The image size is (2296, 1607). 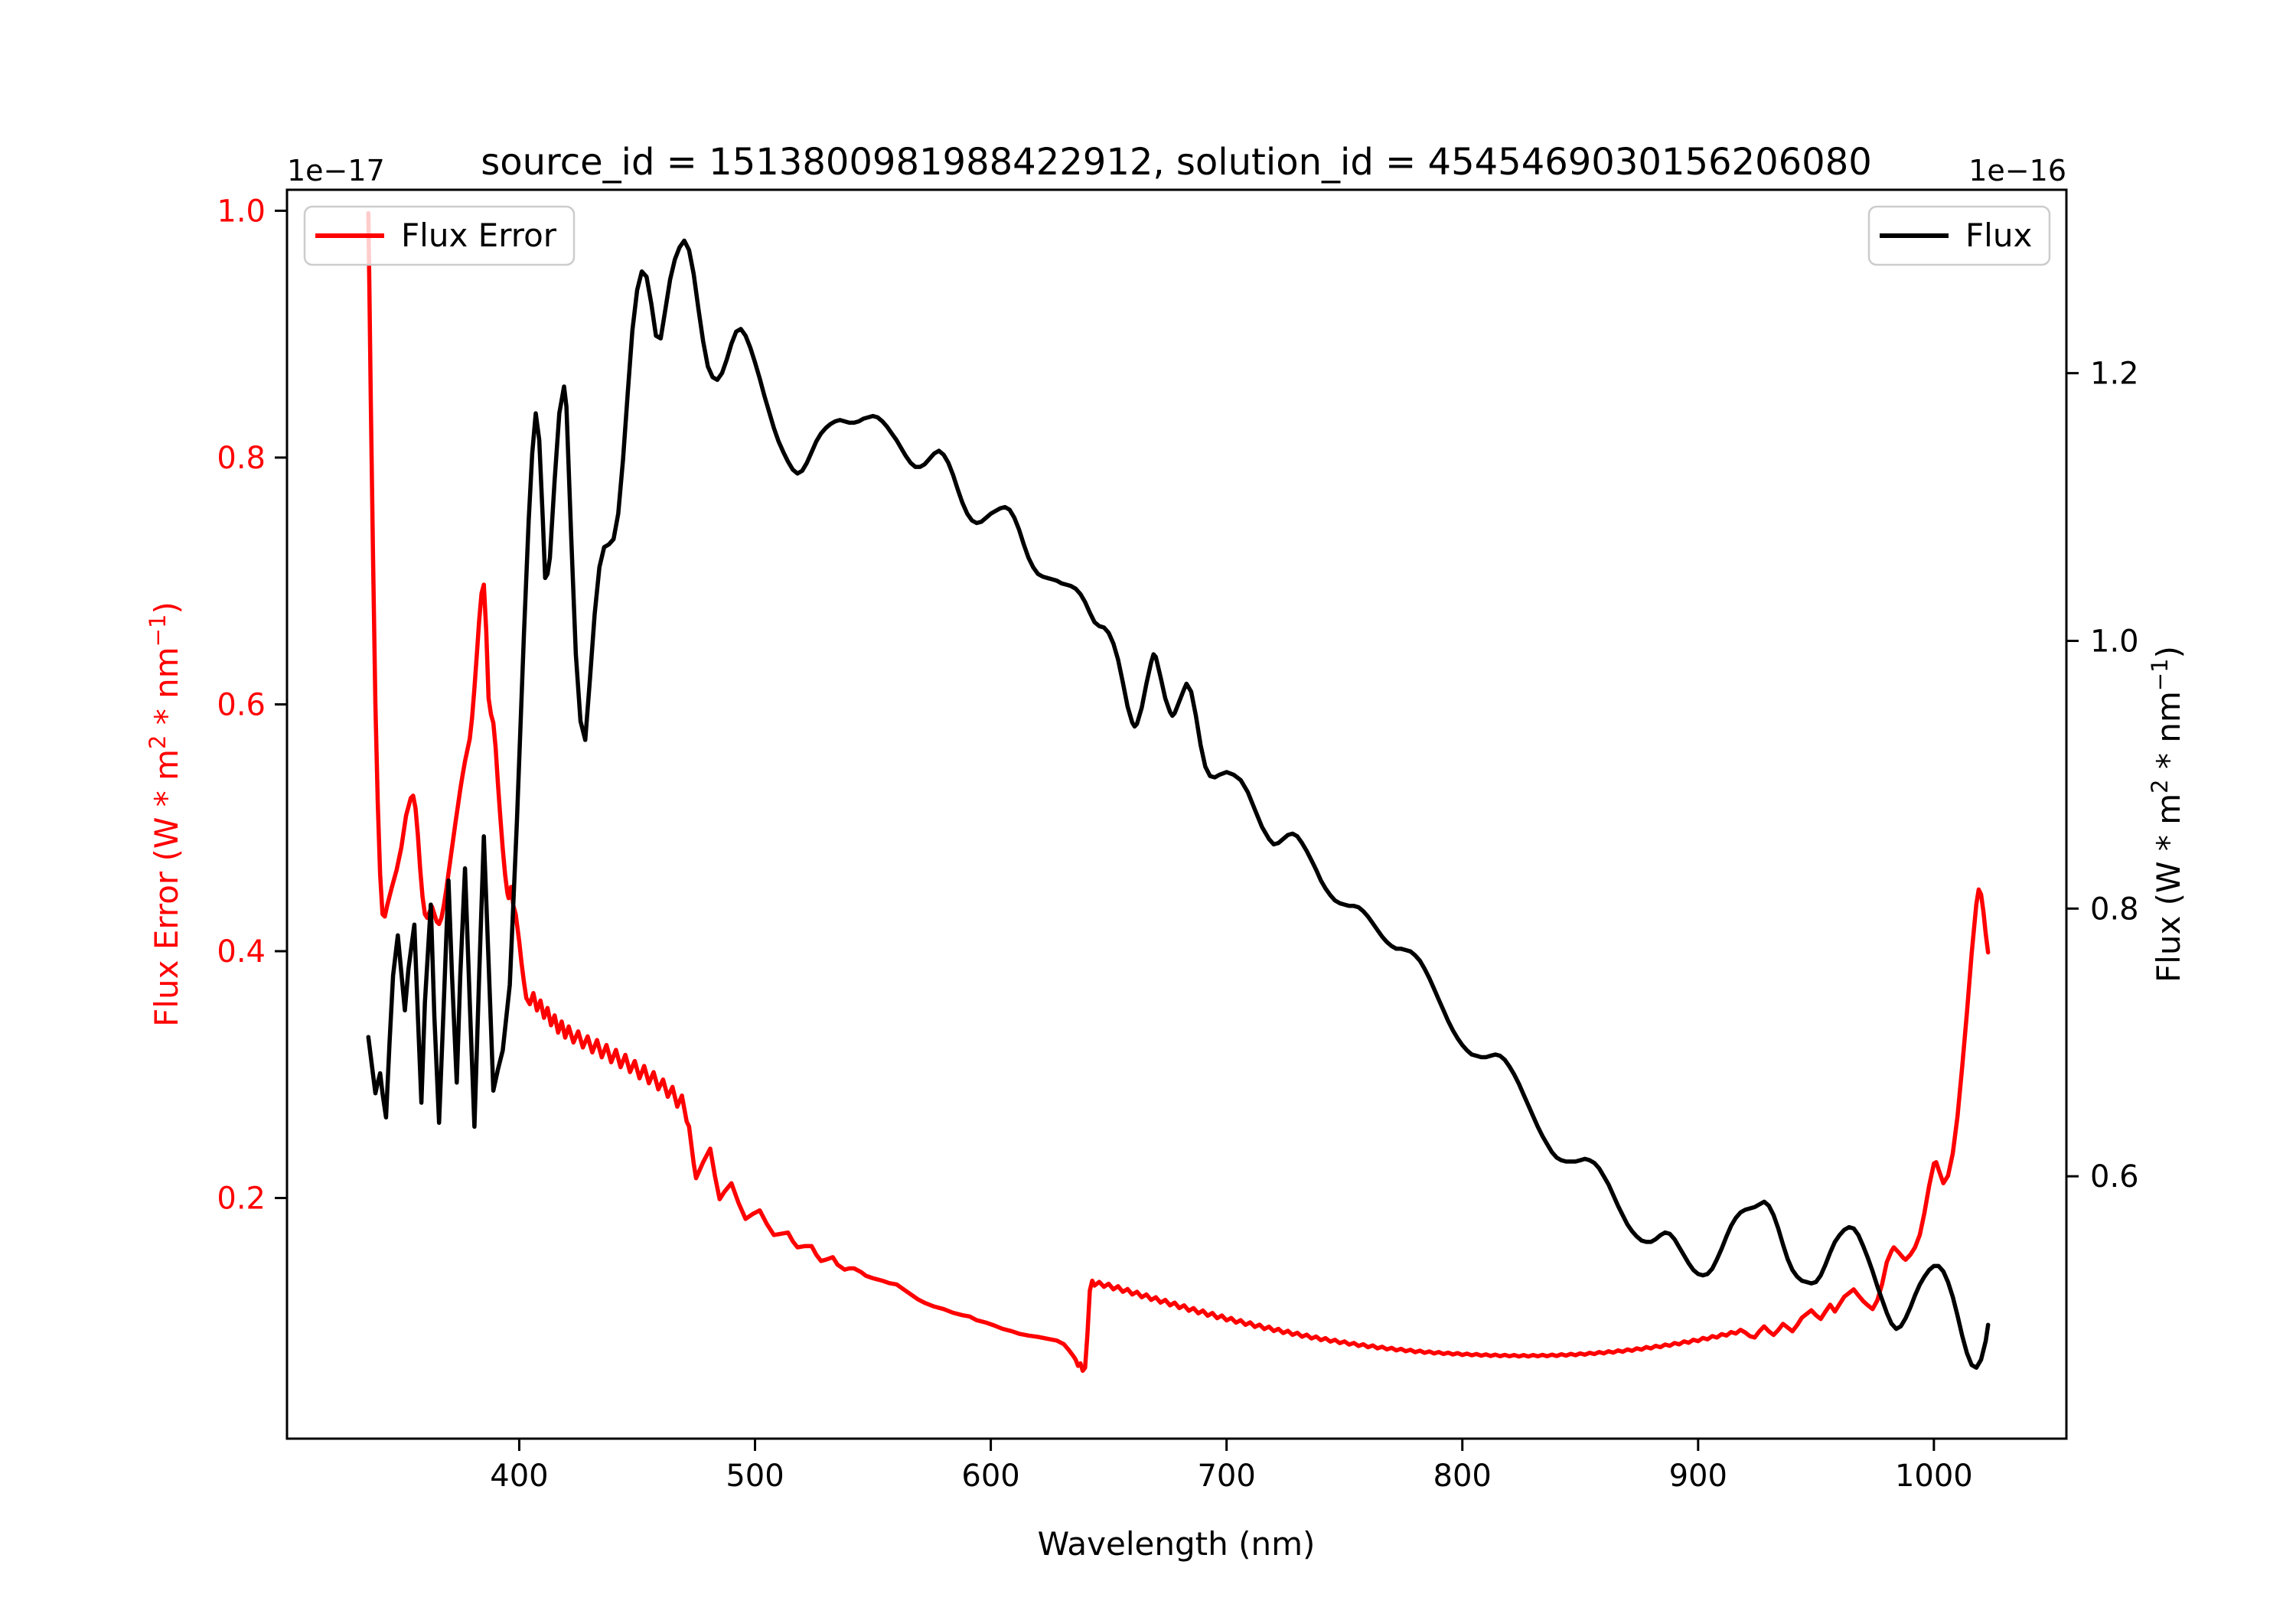 What do you see at coordinates (1226, 1476) in the screenshot?
I see `x-tick-label: 700` at bounding box center [1226, 1476].